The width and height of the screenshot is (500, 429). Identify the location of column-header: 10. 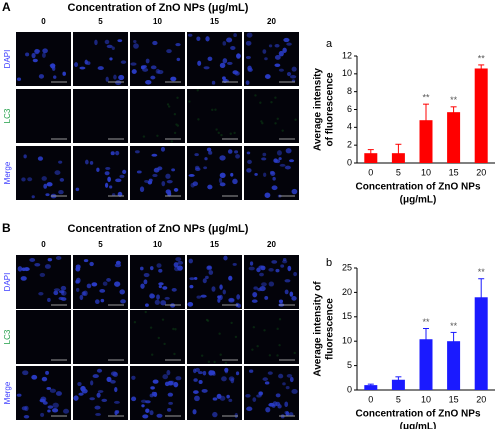
(157, 244).